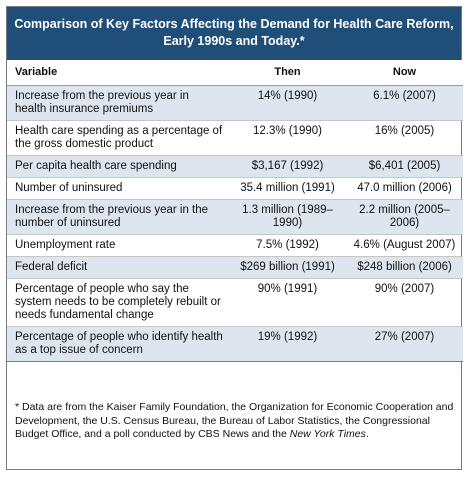 Image resolution: width=471 pixels, height=480 pixels. What do you see at coordinates (118, 166) in the screenshot?
I see `row-variable: Per capita health care spending` at bounding box center [118, 166].